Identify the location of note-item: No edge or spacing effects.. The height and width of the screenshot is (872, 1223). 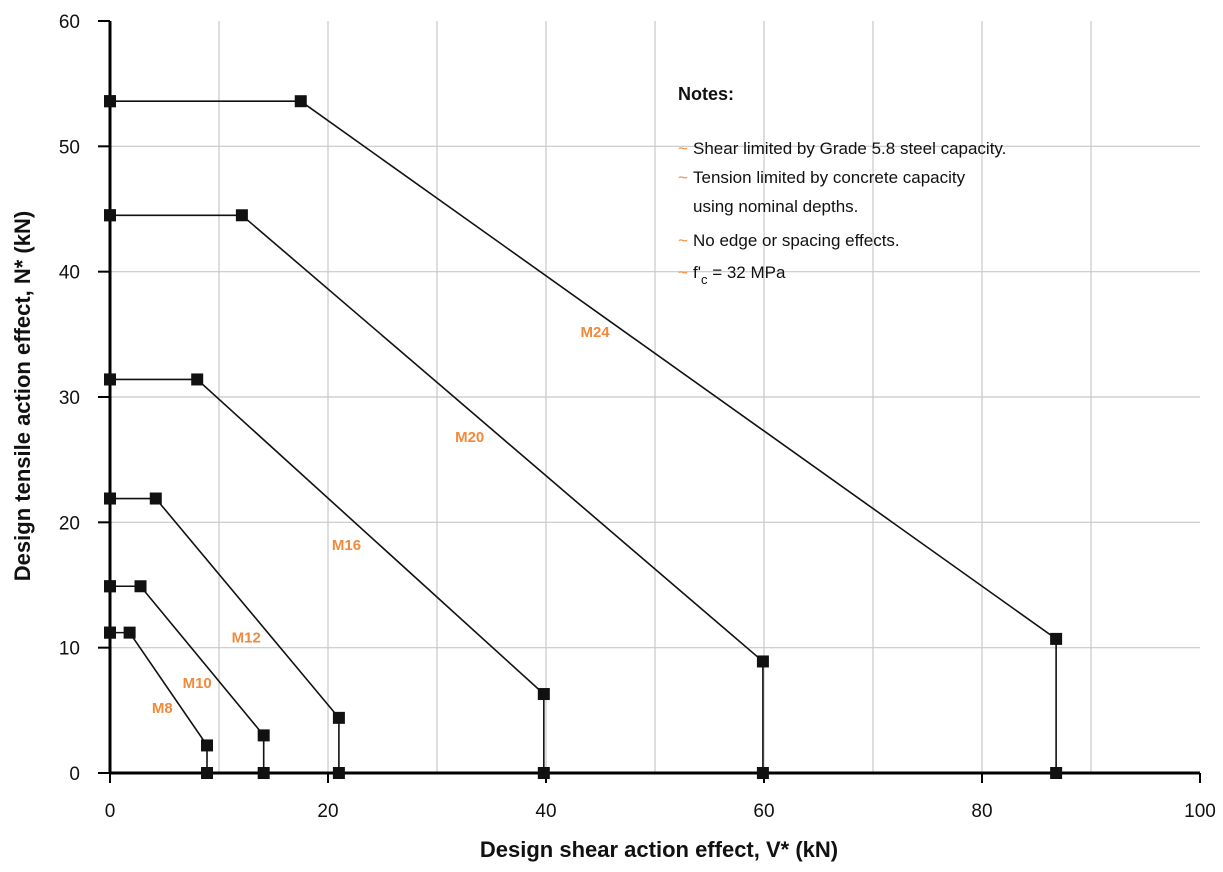
(796, 240).